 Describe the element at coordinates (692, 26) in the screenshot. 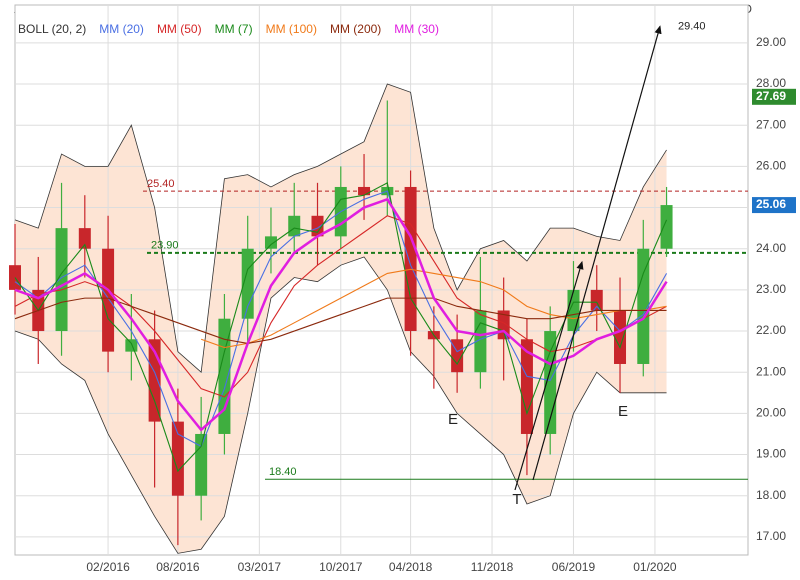

I see `target-label: 29.40` at that location.